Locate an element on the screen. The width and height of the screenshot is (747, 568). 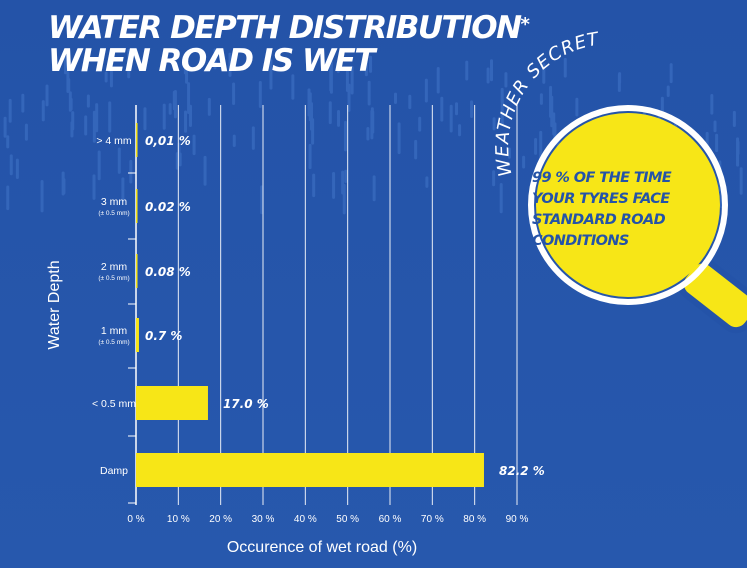
callout-line: YOUR TYRES FACE is located at coordinates (601, 199).